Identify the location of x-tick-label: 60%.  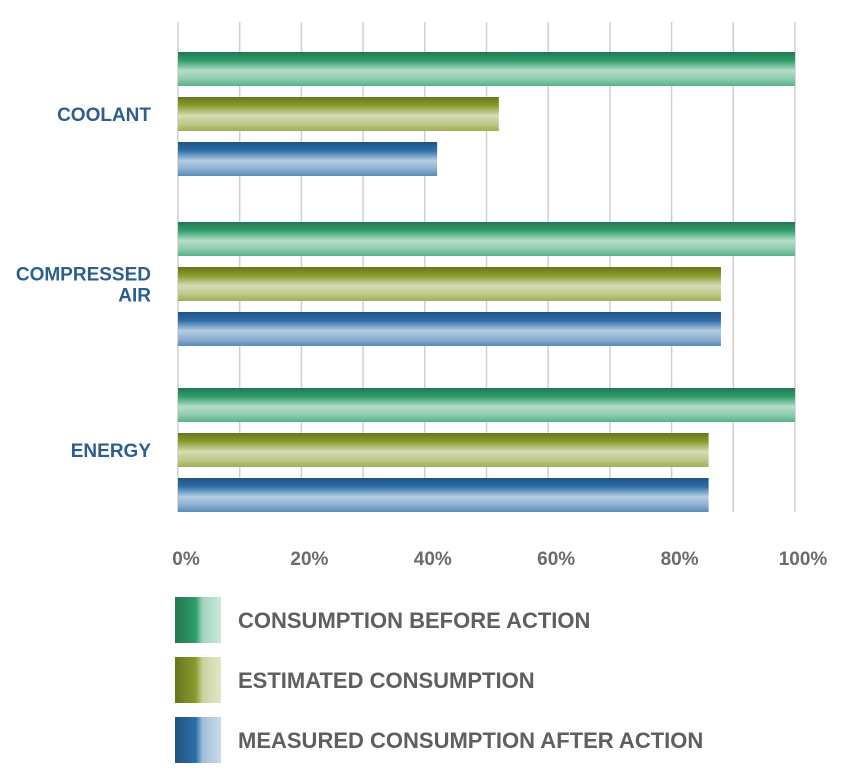
(556, 559).